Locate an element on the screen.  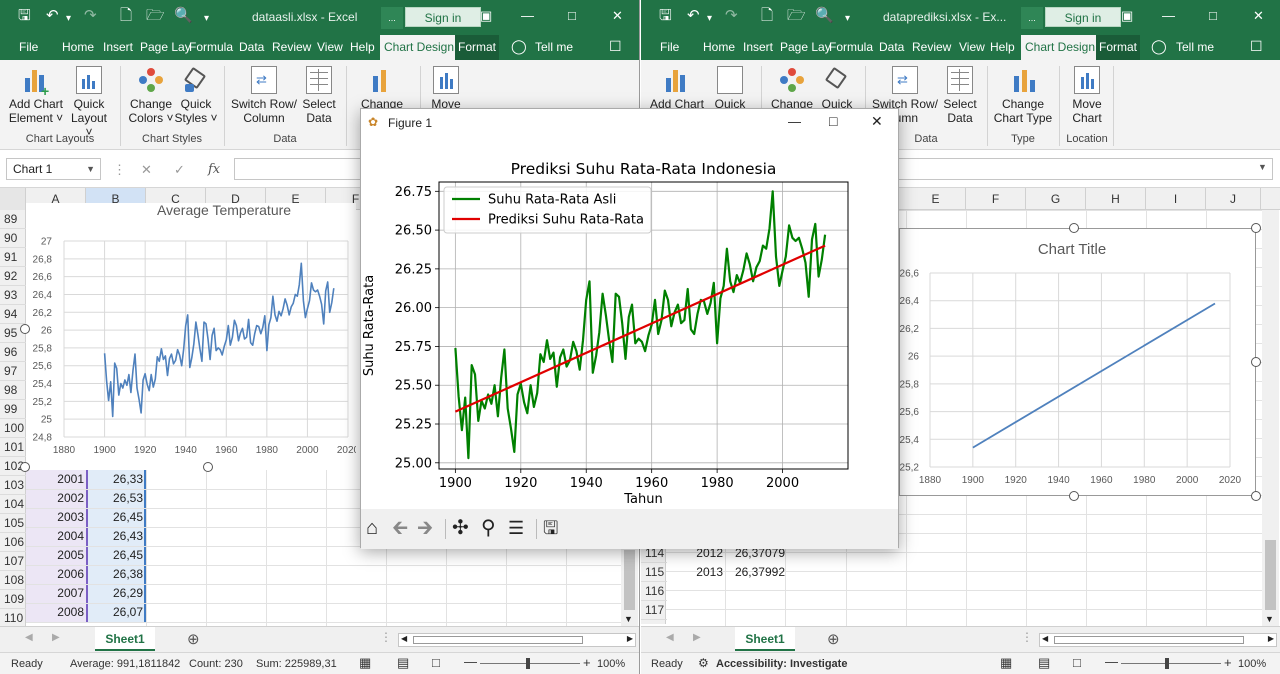
change-chart-type-button: Change Chart Type is located at coordinates (1023, 95).